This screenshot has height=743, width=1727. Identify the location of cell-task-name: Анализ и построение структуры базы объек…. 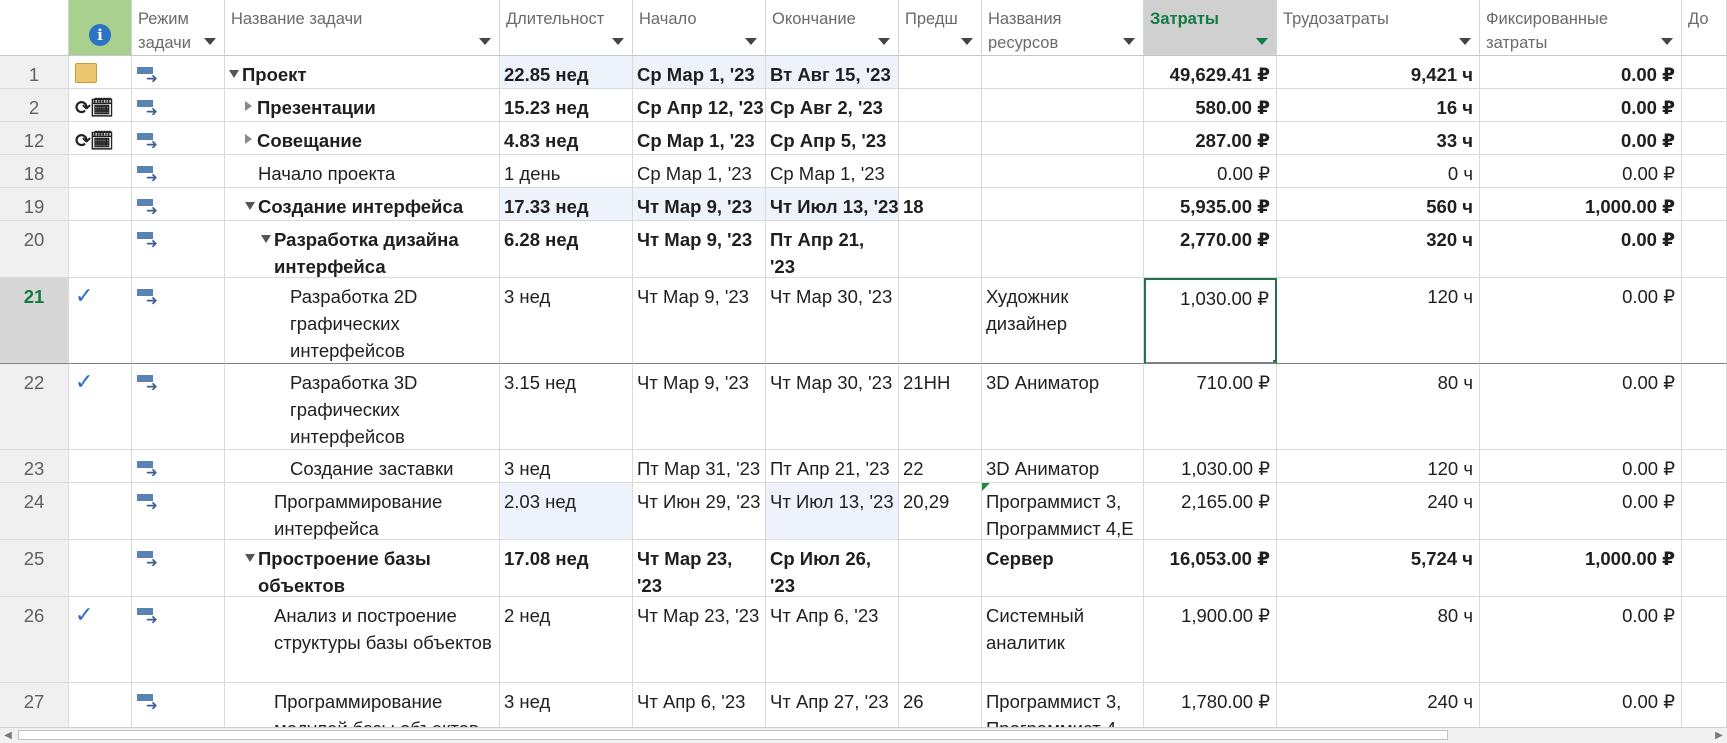
(362, 640).